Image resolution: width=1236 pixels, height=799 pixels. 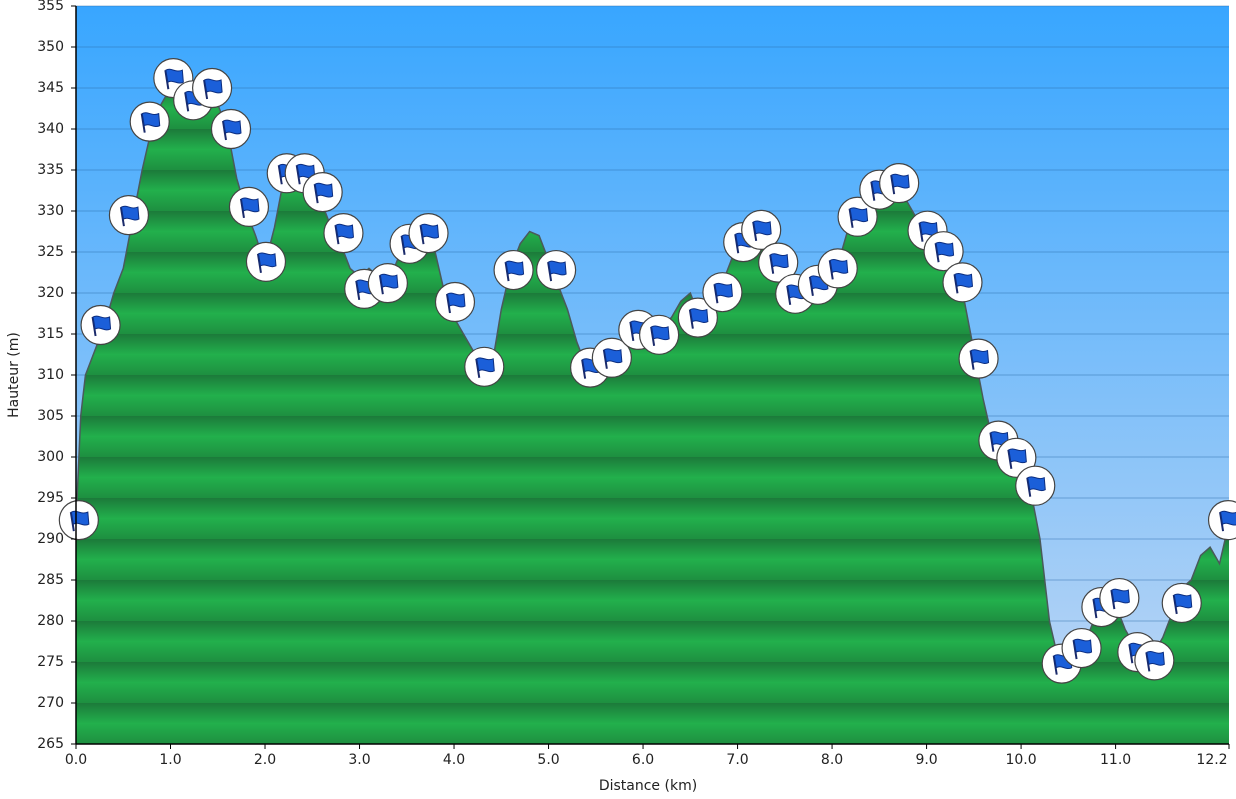 I want to click on y-tick-label: 265, so click(x=50, y=744).